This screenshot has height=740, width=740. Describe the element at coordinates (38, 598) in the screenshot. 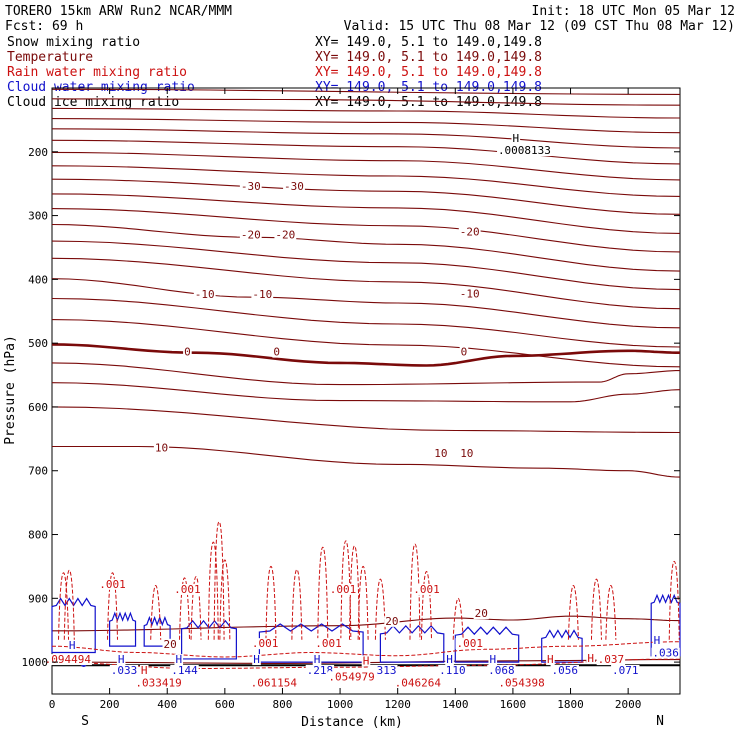

I see `y-tick-label-8: 900` at that location.